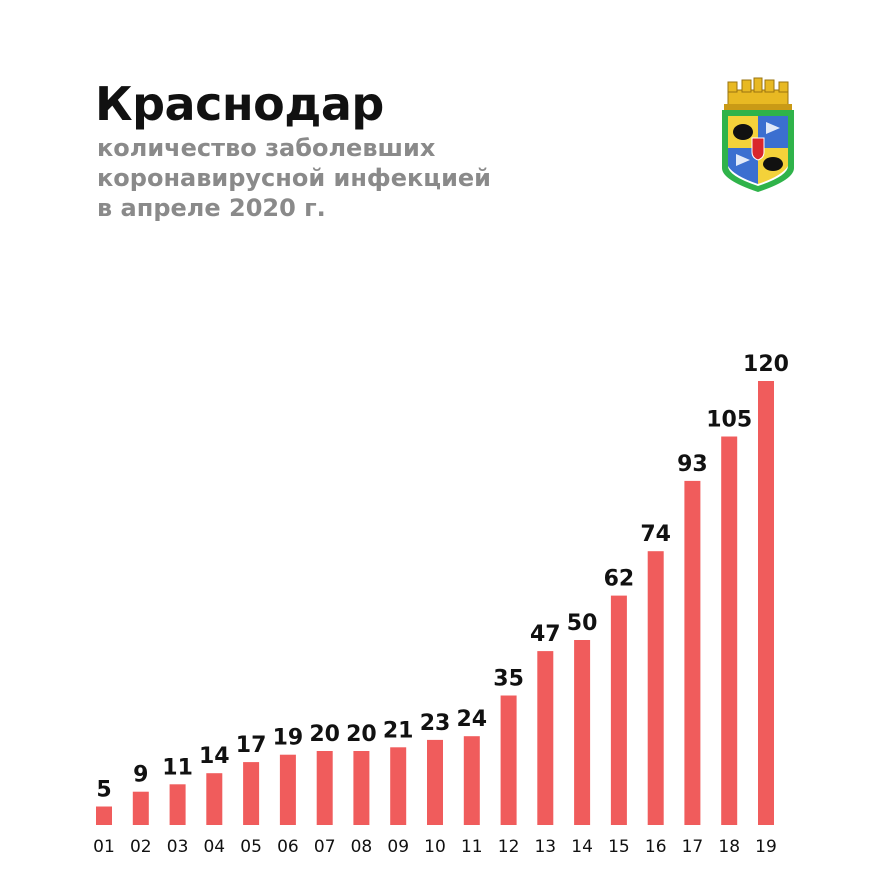 This screenshot has width=884, height=884. Describe the element at coordinates (103, 790) in the screenshot. I see `data-label-01: 5` at that location.